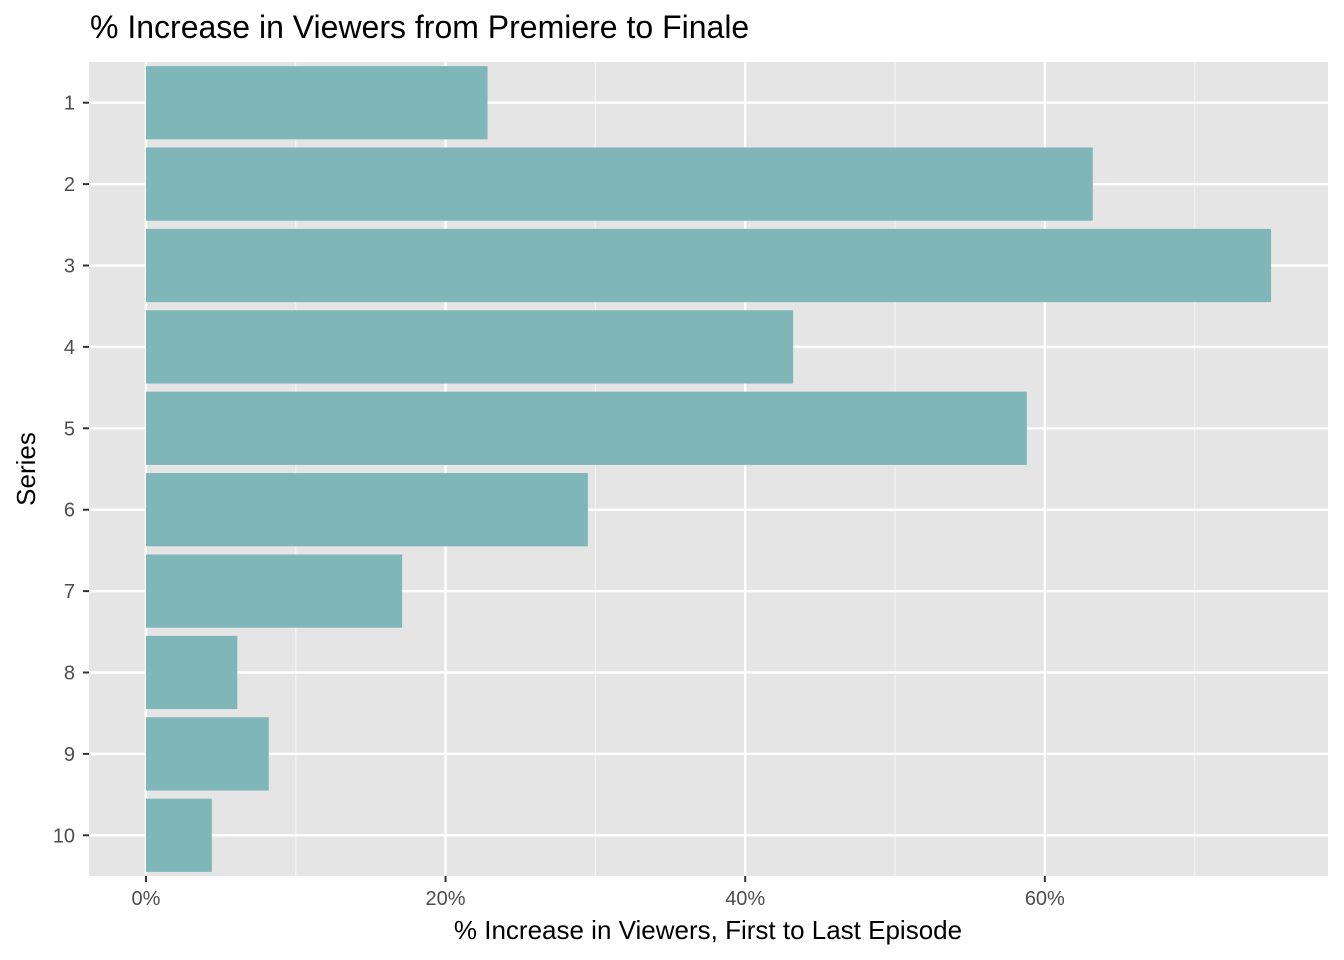 The height and width of the screenshot is (960, 1344). I want to click on x-tick-label: 40%, so click(745, 899).